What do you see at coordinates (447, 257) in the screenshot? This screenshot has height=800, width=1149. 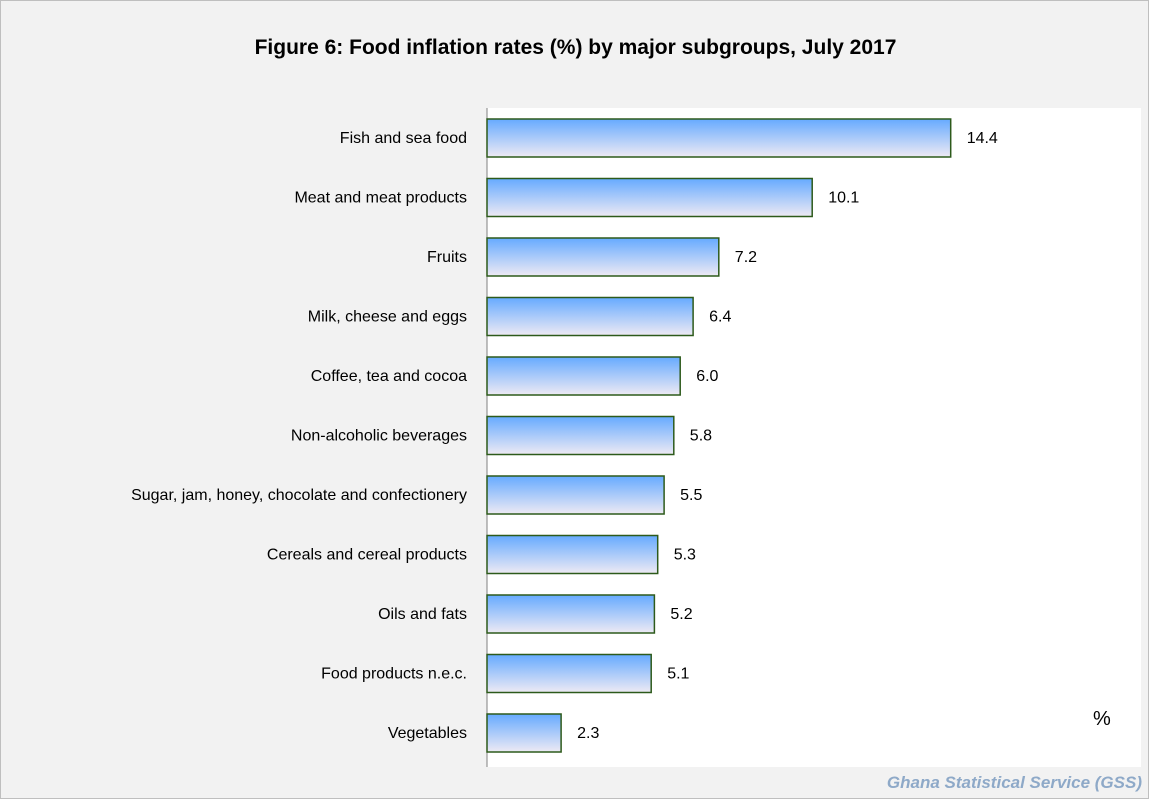 I see `category-label: Fruits` at bounding box center [447, 257].